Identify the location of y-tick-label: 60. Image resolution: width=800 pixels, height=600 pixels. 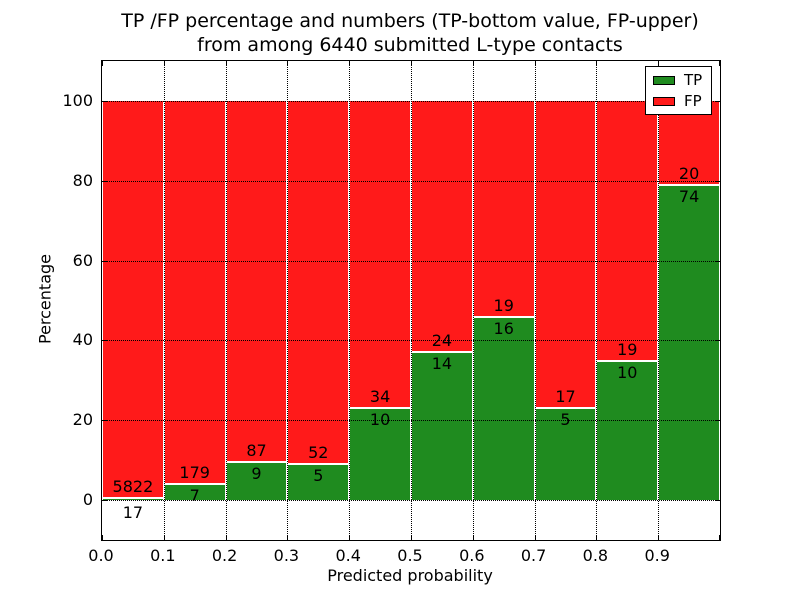
(82, 260).